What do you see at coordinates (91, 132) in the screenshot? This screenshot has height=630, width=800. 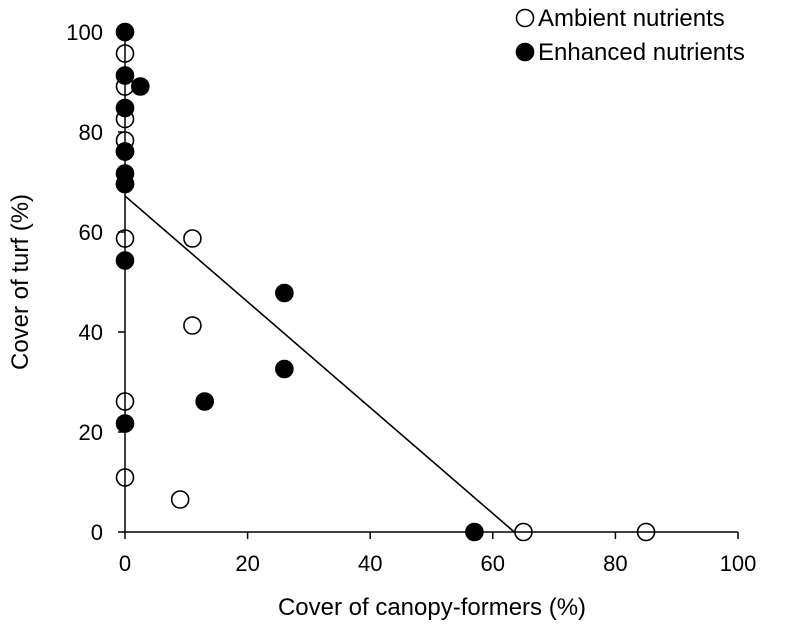 I see `y-tick-label: 80` at bounding box center [91, 132].